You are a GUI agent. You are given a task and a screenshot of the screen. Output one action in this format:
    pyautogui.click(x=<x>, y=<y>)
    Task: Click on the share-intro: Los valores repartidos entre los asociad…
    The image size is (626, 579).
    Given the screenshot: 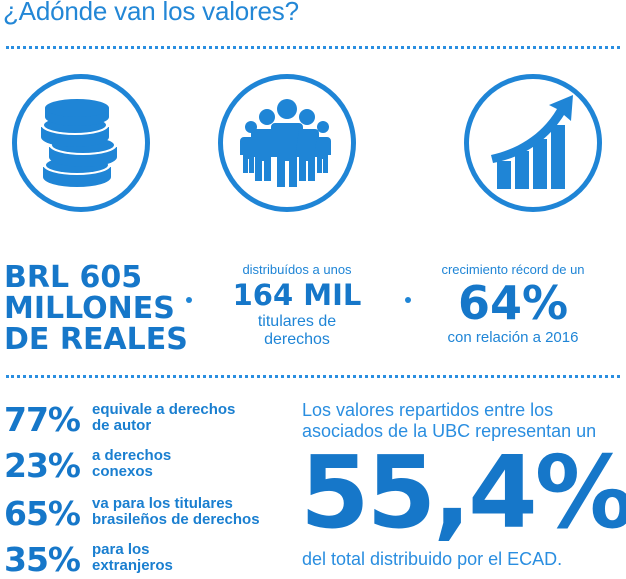 What is the action you would take?
    pyautogui.click(x=449, y=420)
    